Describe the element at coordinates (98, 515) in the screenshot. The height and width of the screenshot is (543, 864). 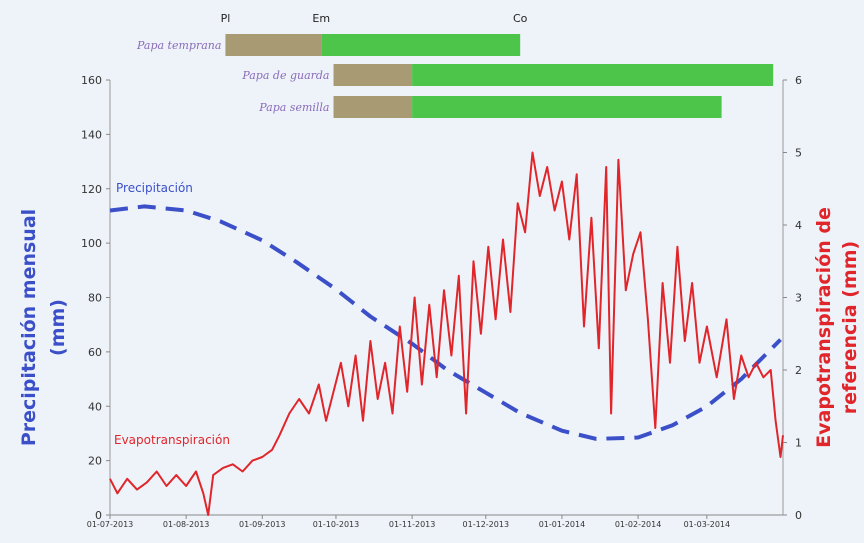
I see `y-left-tick-label: 0` at that location.